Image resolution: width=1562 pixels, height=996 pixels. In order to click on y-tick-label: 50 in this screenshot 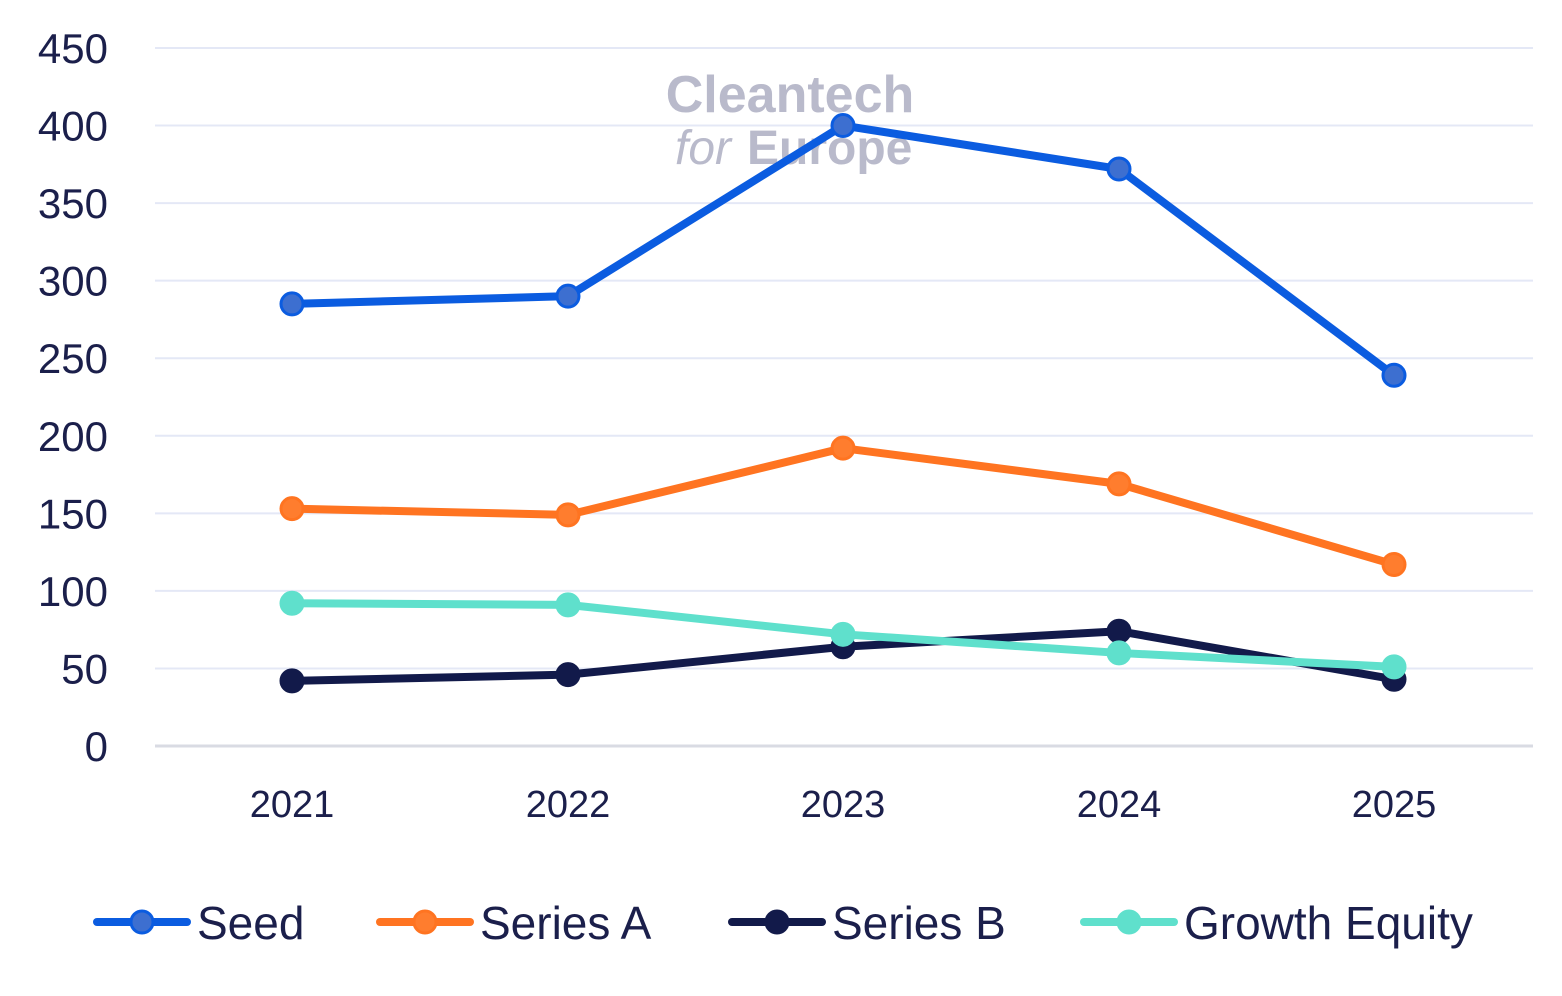, I will do `click(84, 668)`.